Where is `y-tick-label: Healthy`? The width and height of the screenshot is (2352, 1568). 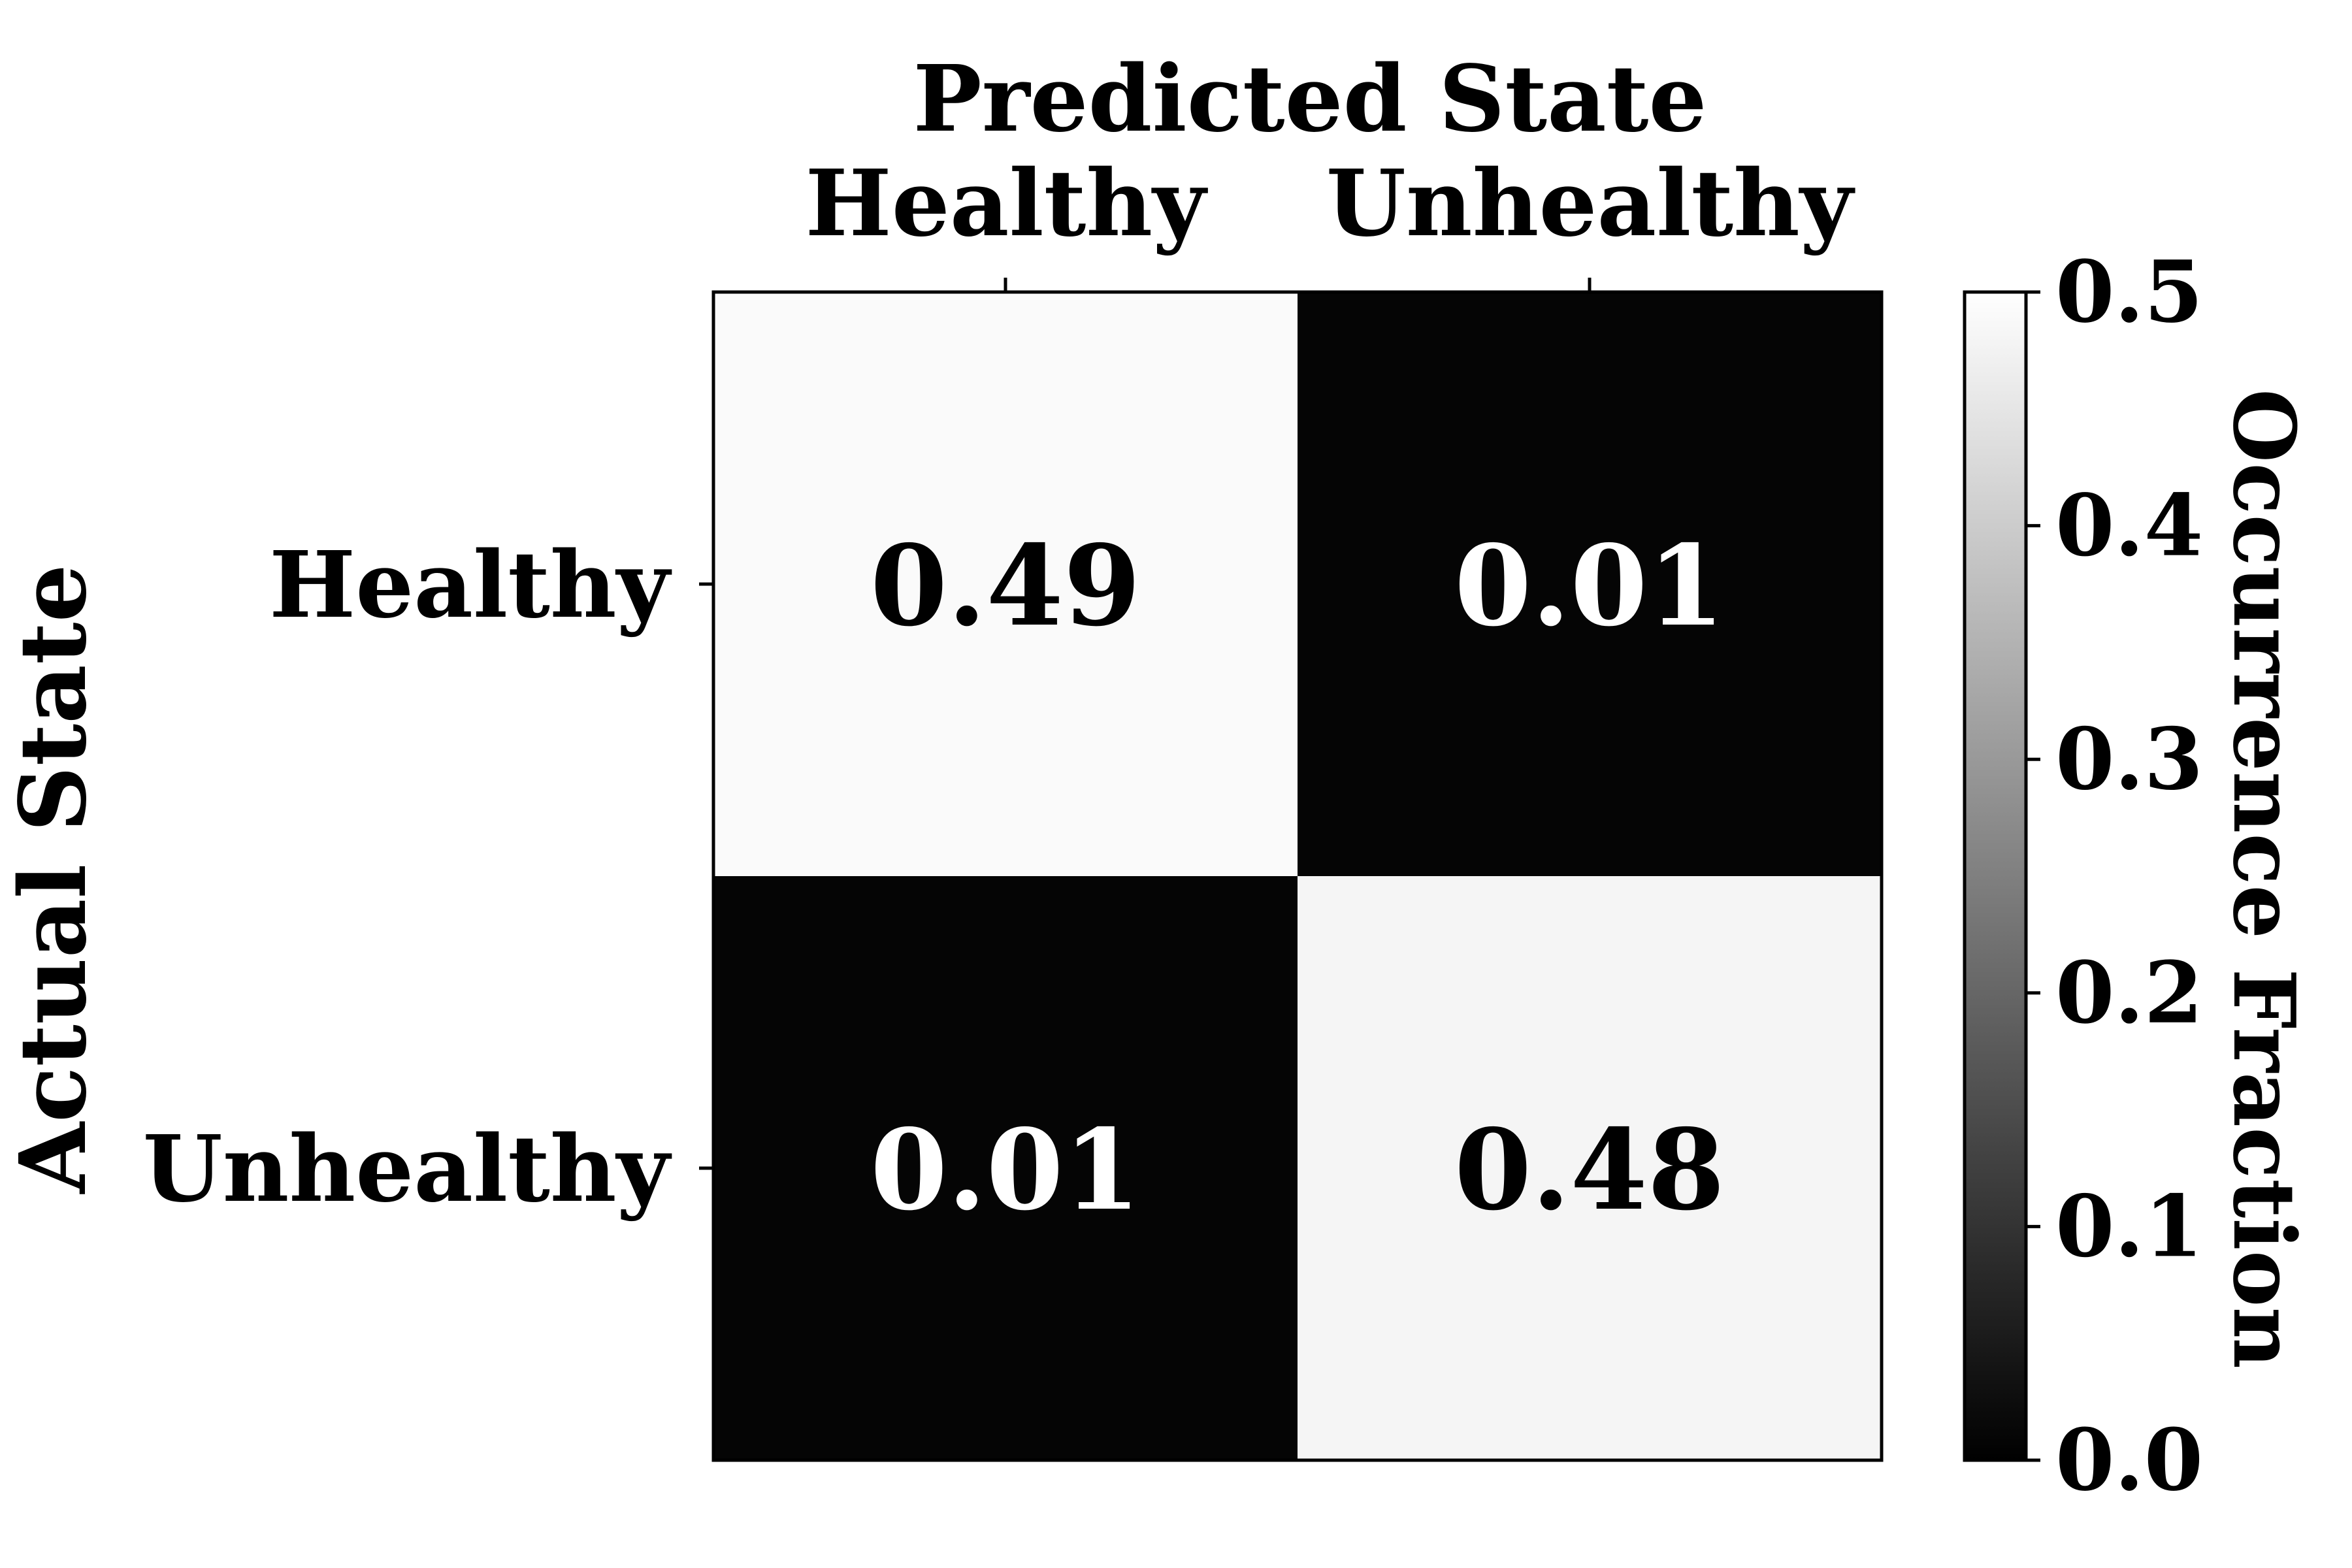 y-tick-label: Healthy is located at coordinates (470, 585).